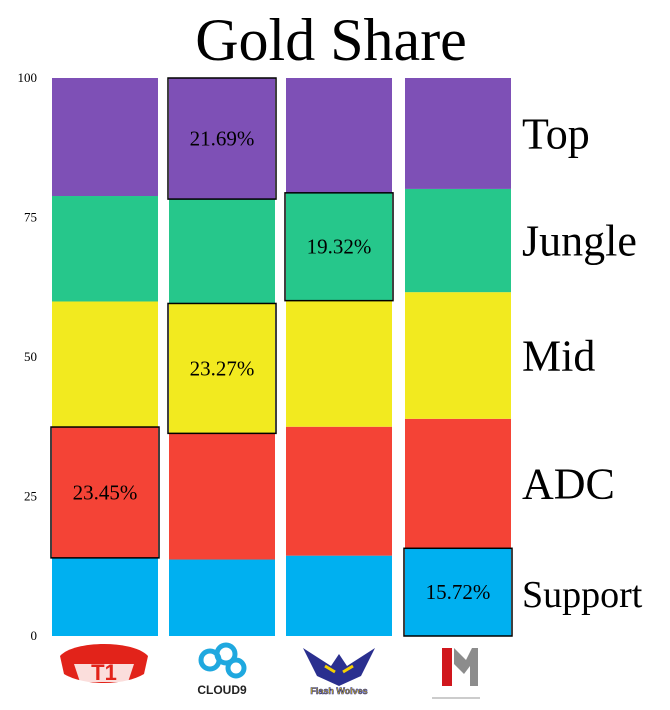 The width and height of the screenshot is (670, 710). I want to click on y-axis-ticks: 100 75 50 25 0, so click(28, 356).